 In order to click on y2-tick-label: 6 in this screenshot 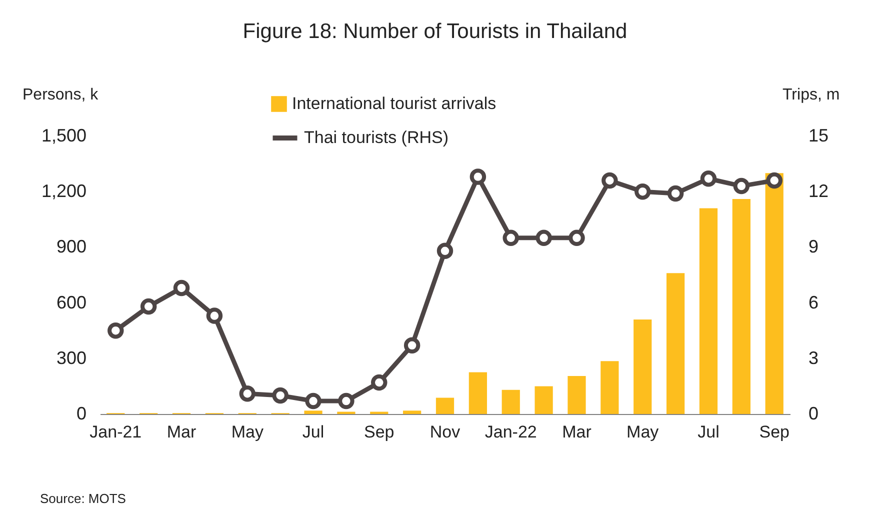, I will do `click(813, 302)`.